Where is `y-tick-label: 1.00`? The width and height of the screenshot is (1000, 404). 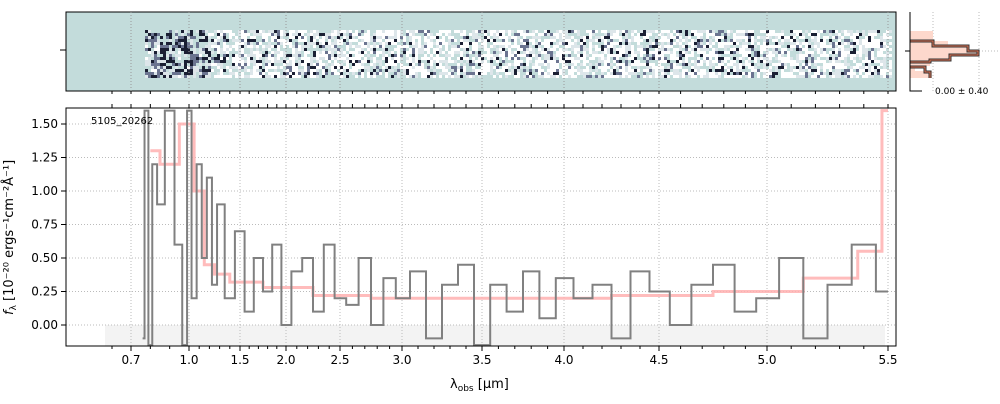
y-tick-label: 1.00 is located at coordinates (44, 191).